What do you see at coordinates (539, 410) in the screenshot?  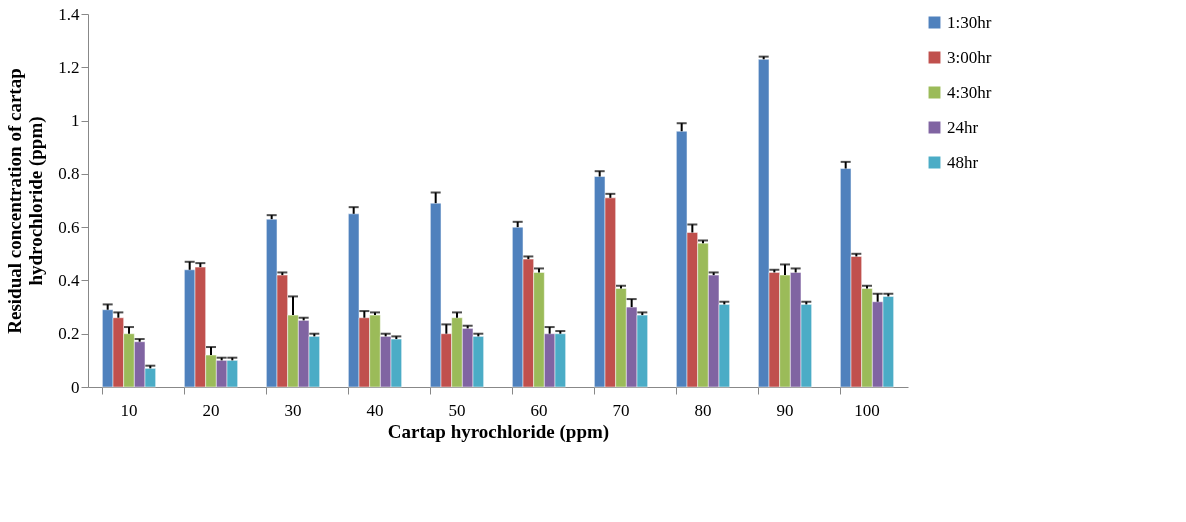 I see `x-tick-label: 60` at bounding box center [539, 410].